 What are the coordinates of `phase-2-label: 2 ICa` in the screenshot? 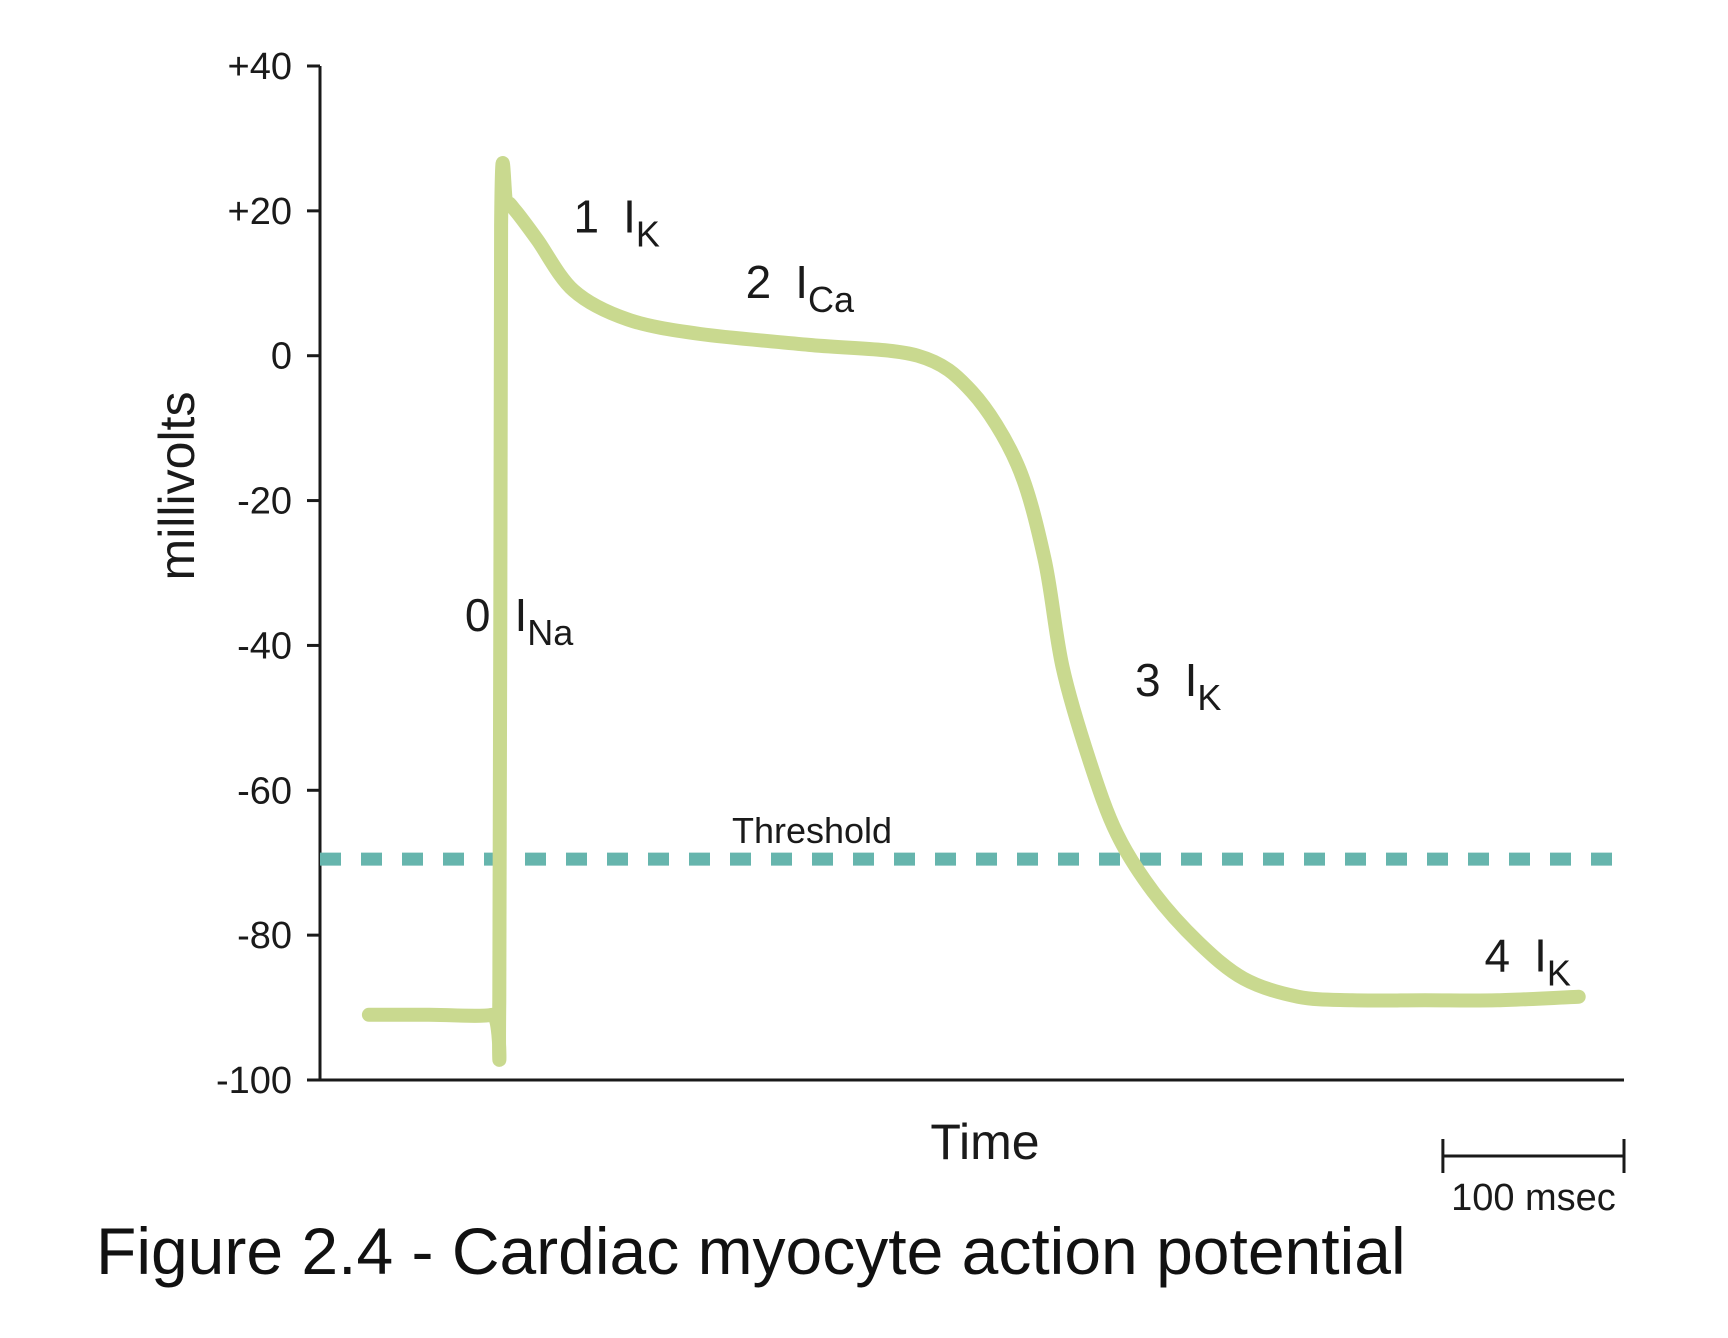 It's located at (800, 288).